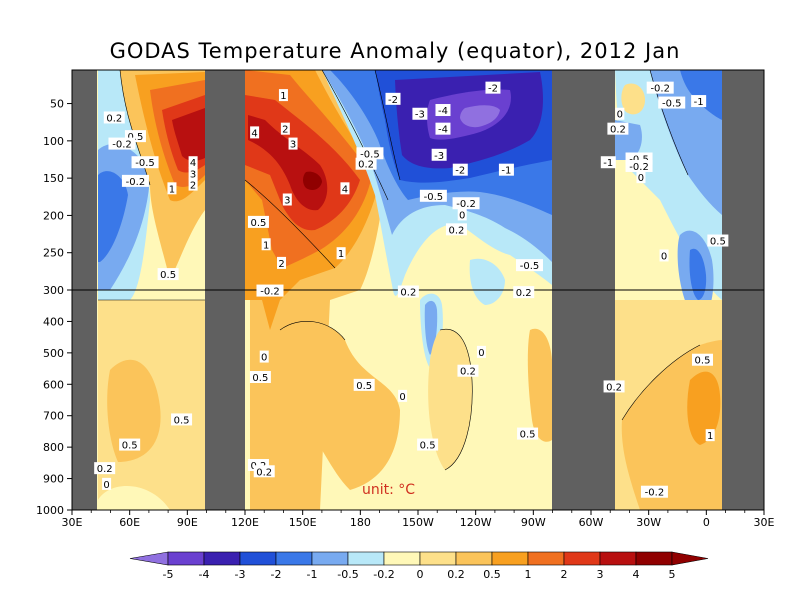  Describe the element at coordinates (187, 522) in the screenshot. I see `x-tick-label: 90E` at that location.